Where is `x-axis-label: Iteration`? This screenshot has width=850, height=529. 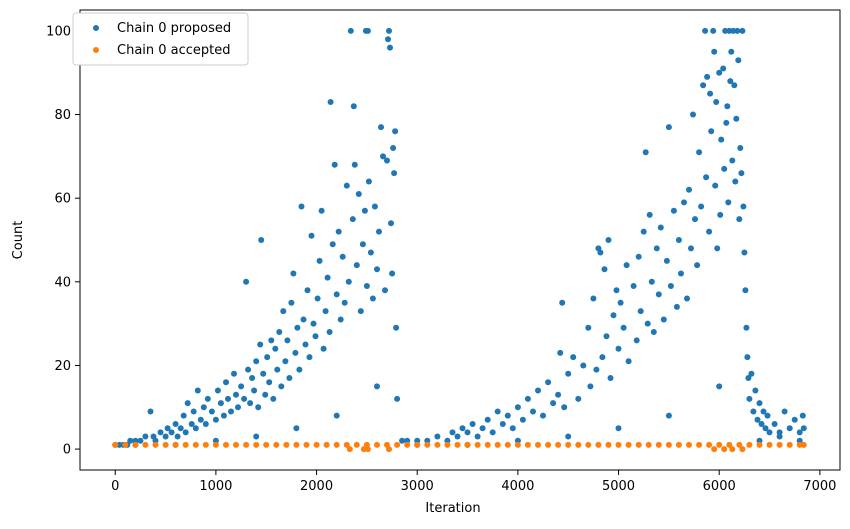 x-axis-label: Iteration is located at coordinates (452, 508).